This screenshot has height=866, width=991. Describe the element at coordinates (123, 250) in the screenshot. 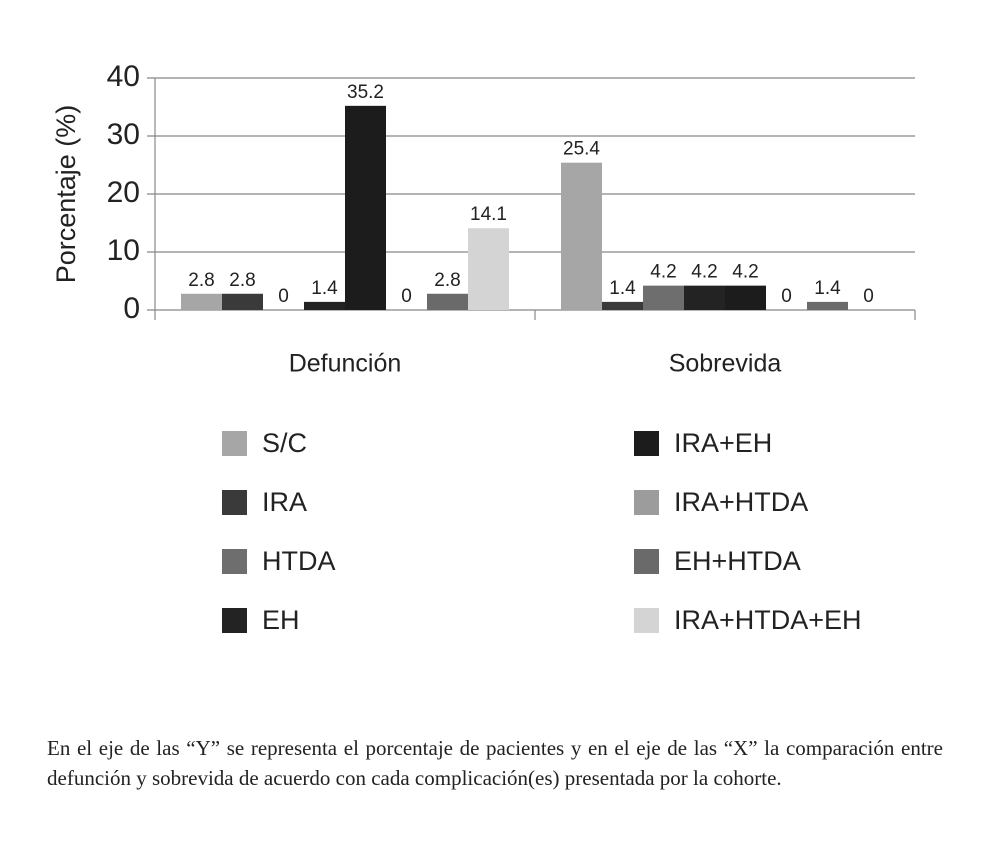

I see `y-tick-label: 10` at that location.